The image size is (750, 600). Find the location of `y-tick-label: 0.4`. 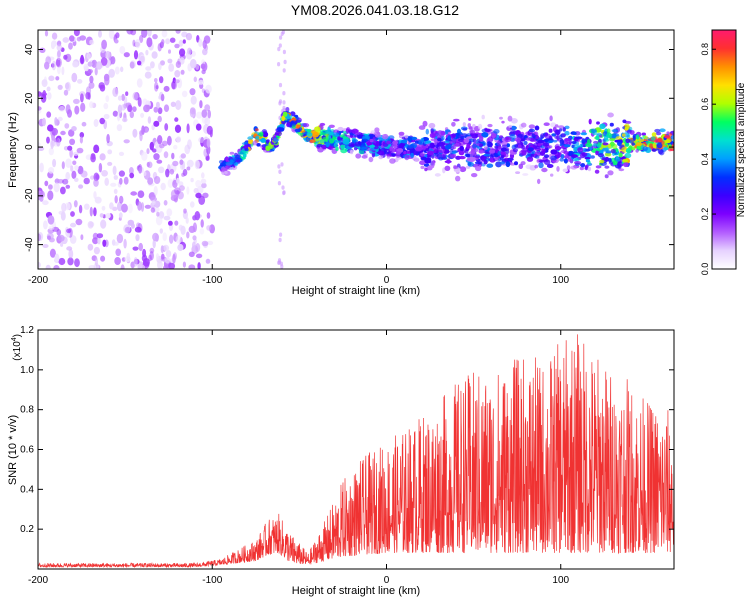

y-tick-label: 0.4 is located at coordinates (27, 489).